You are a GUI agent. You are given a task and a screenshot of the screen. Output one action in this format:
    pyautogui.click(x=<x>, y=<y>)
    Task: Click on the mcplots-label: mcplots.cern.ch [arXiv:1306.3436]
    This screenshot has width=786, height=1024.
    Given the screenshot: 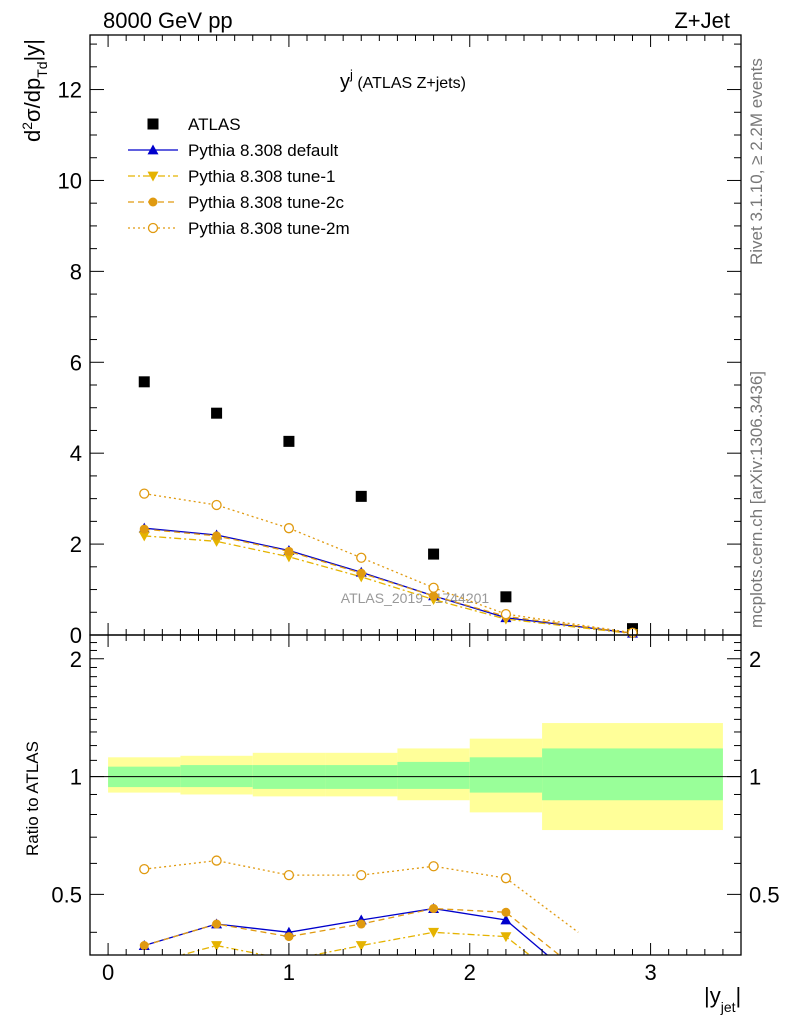 What is the action you would take?
    pyautogui.click(x=756, y=499)
    